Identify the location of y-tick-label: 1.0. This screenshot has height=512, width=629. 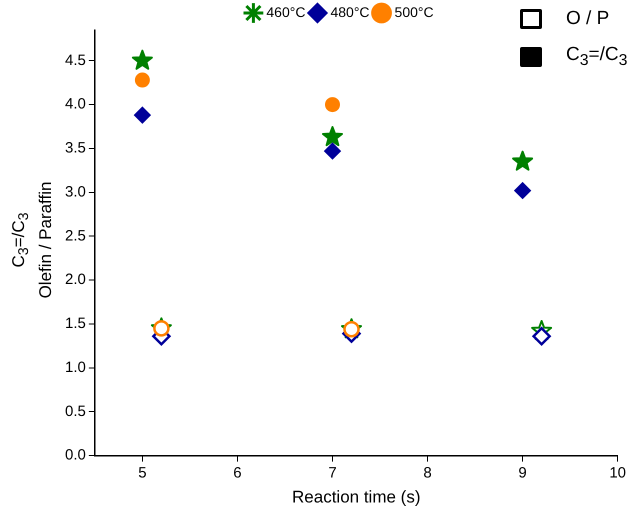
(75, 367).